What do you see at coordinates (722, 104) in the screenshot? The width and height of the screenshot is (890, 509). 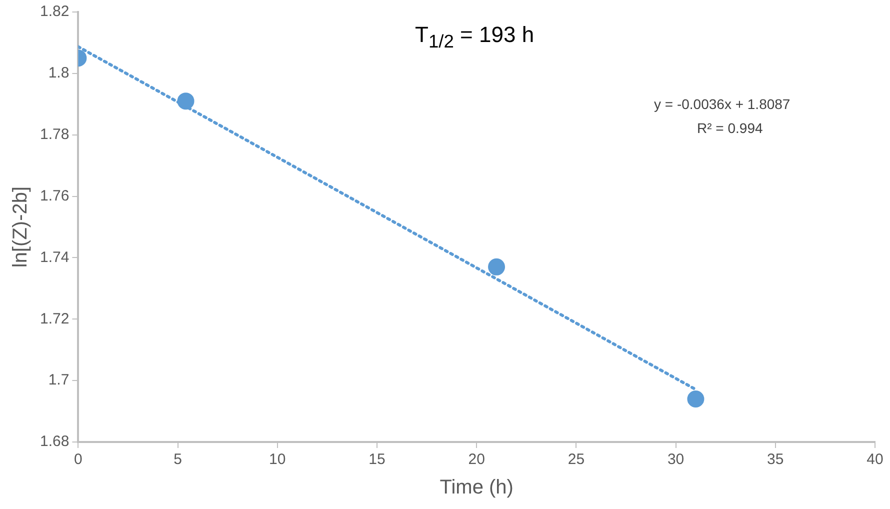 I see `annotation: y = -0.0036x + 1.8087` at bounding box center [722, 104].